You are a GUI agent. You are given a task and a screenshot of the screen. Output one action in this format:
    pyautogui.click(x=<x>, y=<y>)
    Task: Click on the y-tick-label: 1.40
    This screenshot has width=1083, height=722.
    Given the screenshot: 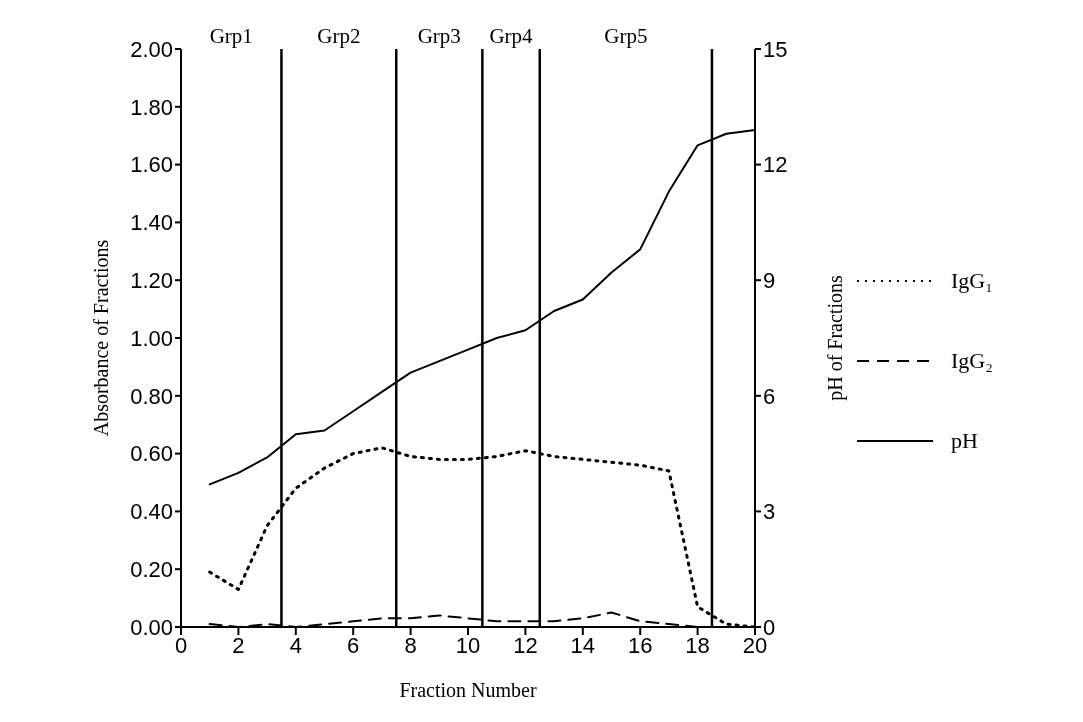 What is the action you would take?
    pyautogui.click(x=151, y=223)
    